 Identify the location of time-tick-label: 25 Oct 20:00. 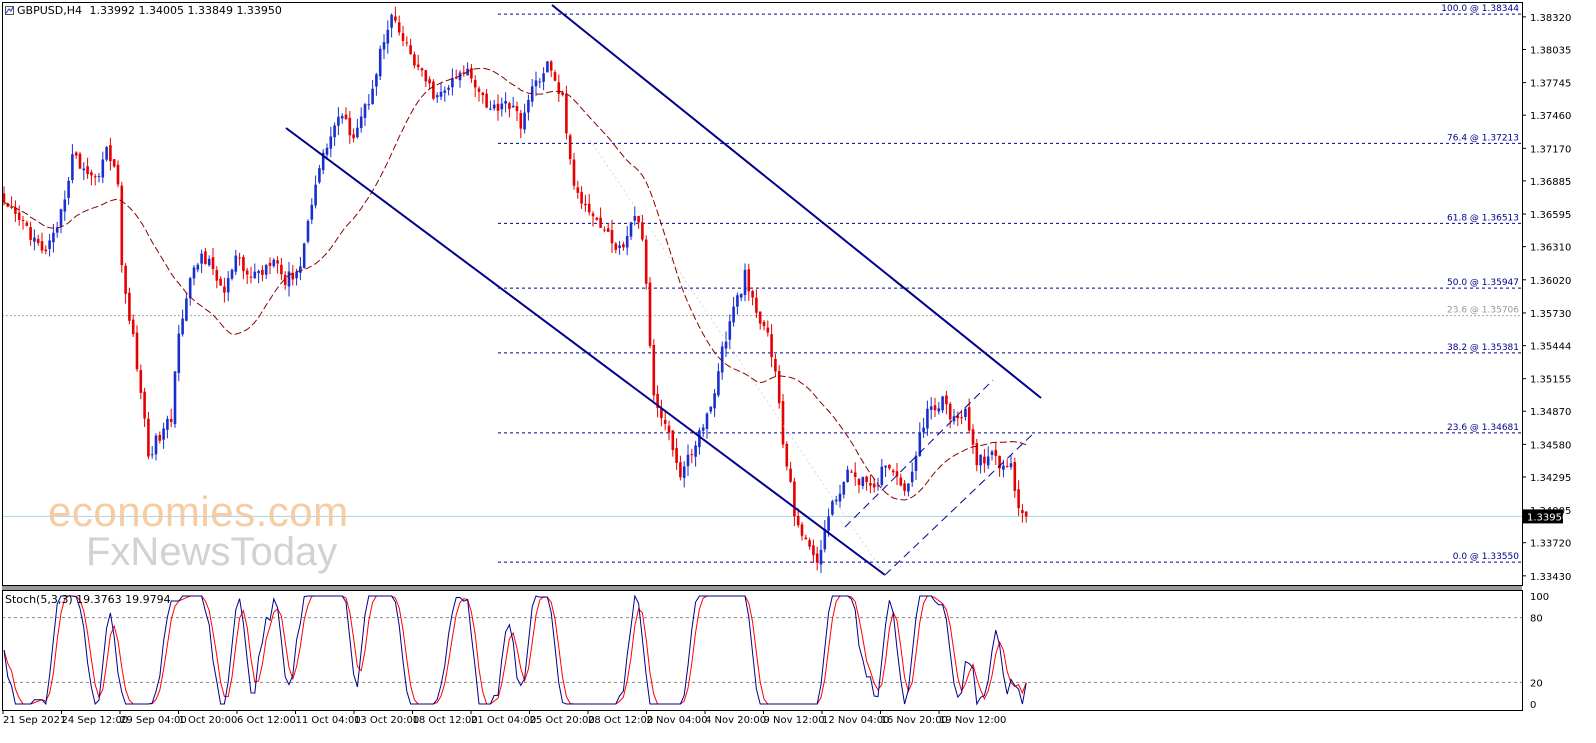
(562, 720).